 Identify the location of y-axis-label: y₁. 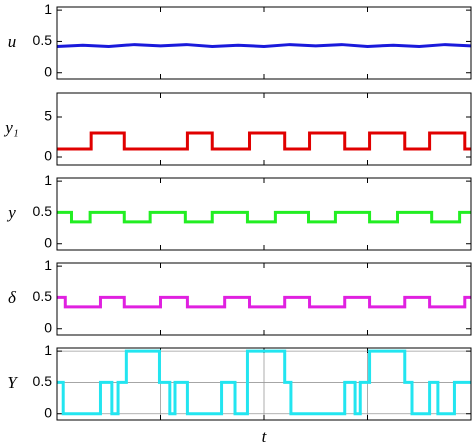
(10, 127).